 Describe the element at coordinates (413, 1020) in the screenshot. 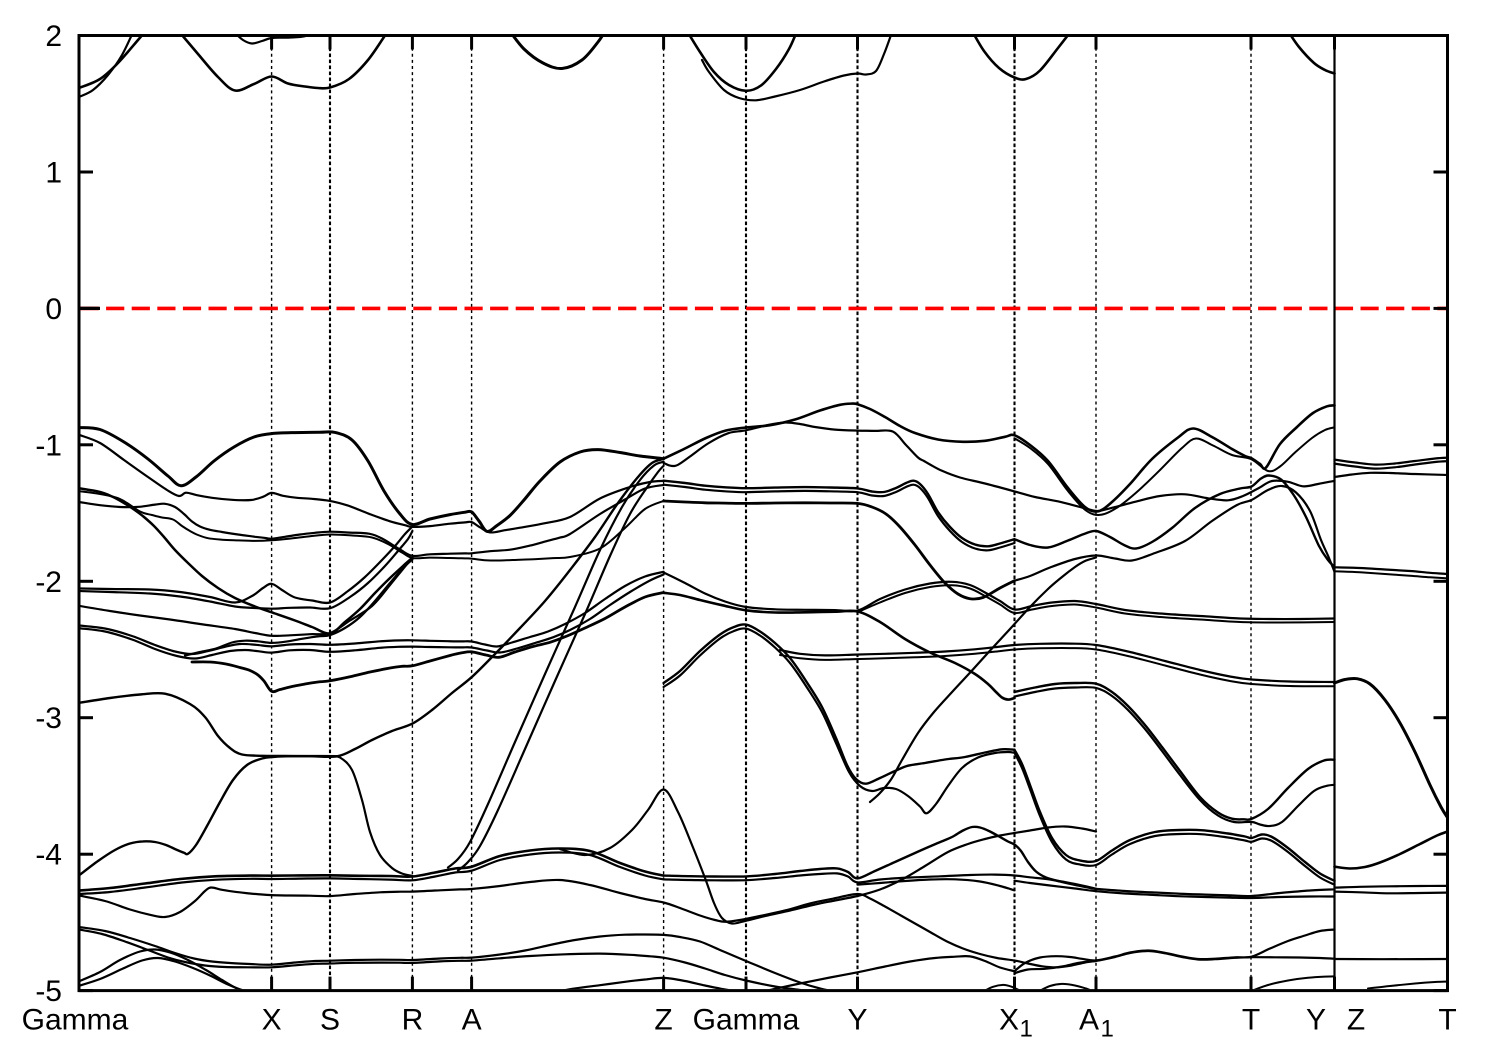

I see `svg-text: R` at that location.